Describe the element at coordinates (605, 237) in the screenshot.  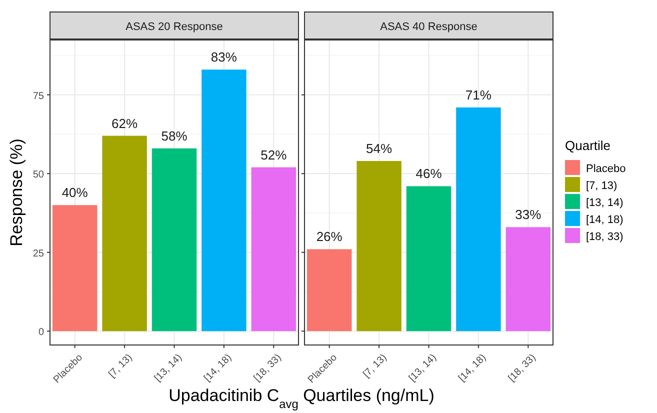
I see `legend-label: [18, 33)` at that location.